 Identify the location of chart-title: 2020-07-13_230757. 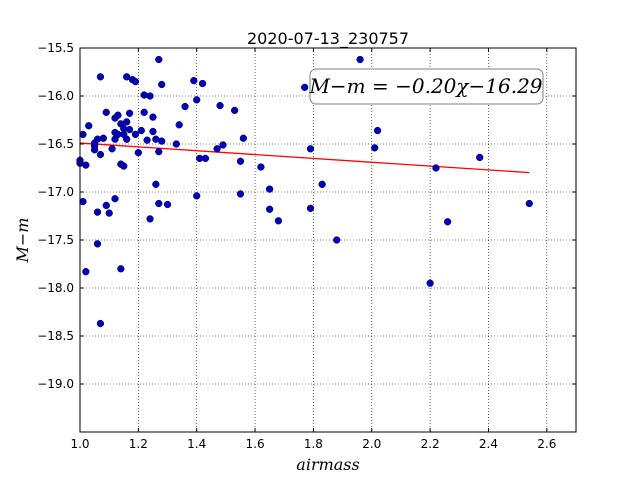
(328, 39).